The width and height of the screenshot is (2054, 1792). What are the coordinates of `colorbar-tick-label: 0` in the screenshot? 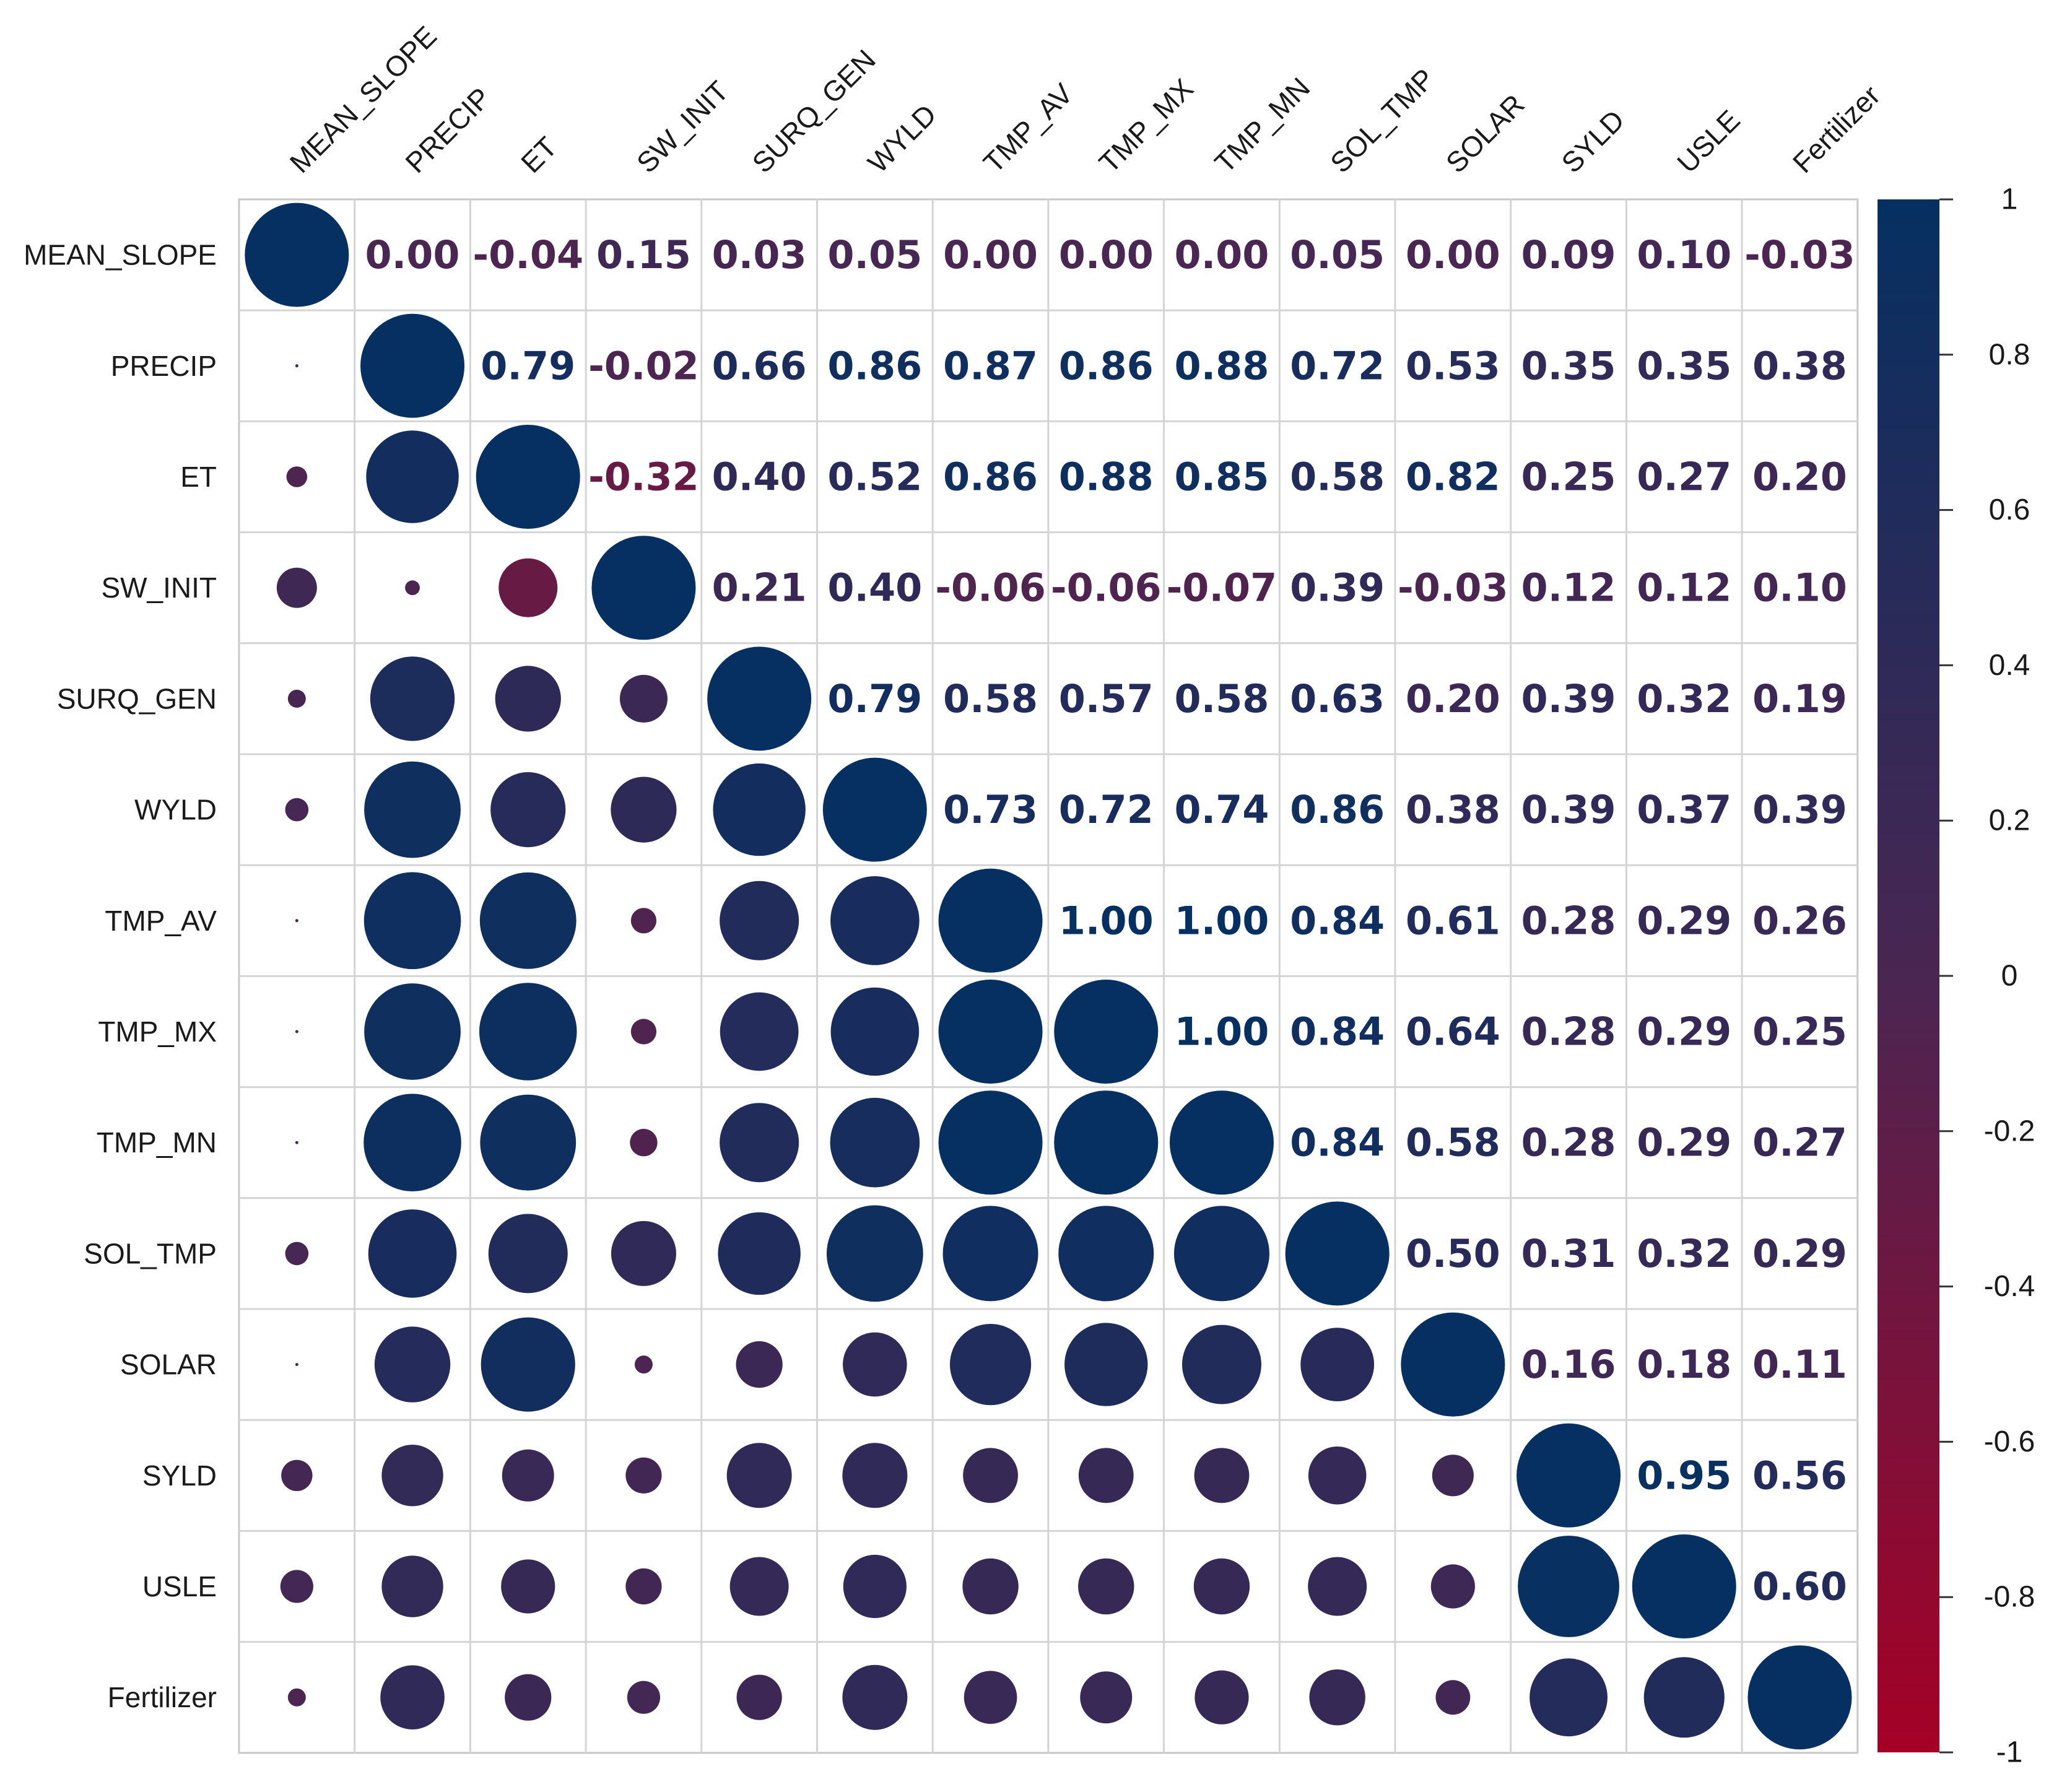 It's located at (2009, 977).